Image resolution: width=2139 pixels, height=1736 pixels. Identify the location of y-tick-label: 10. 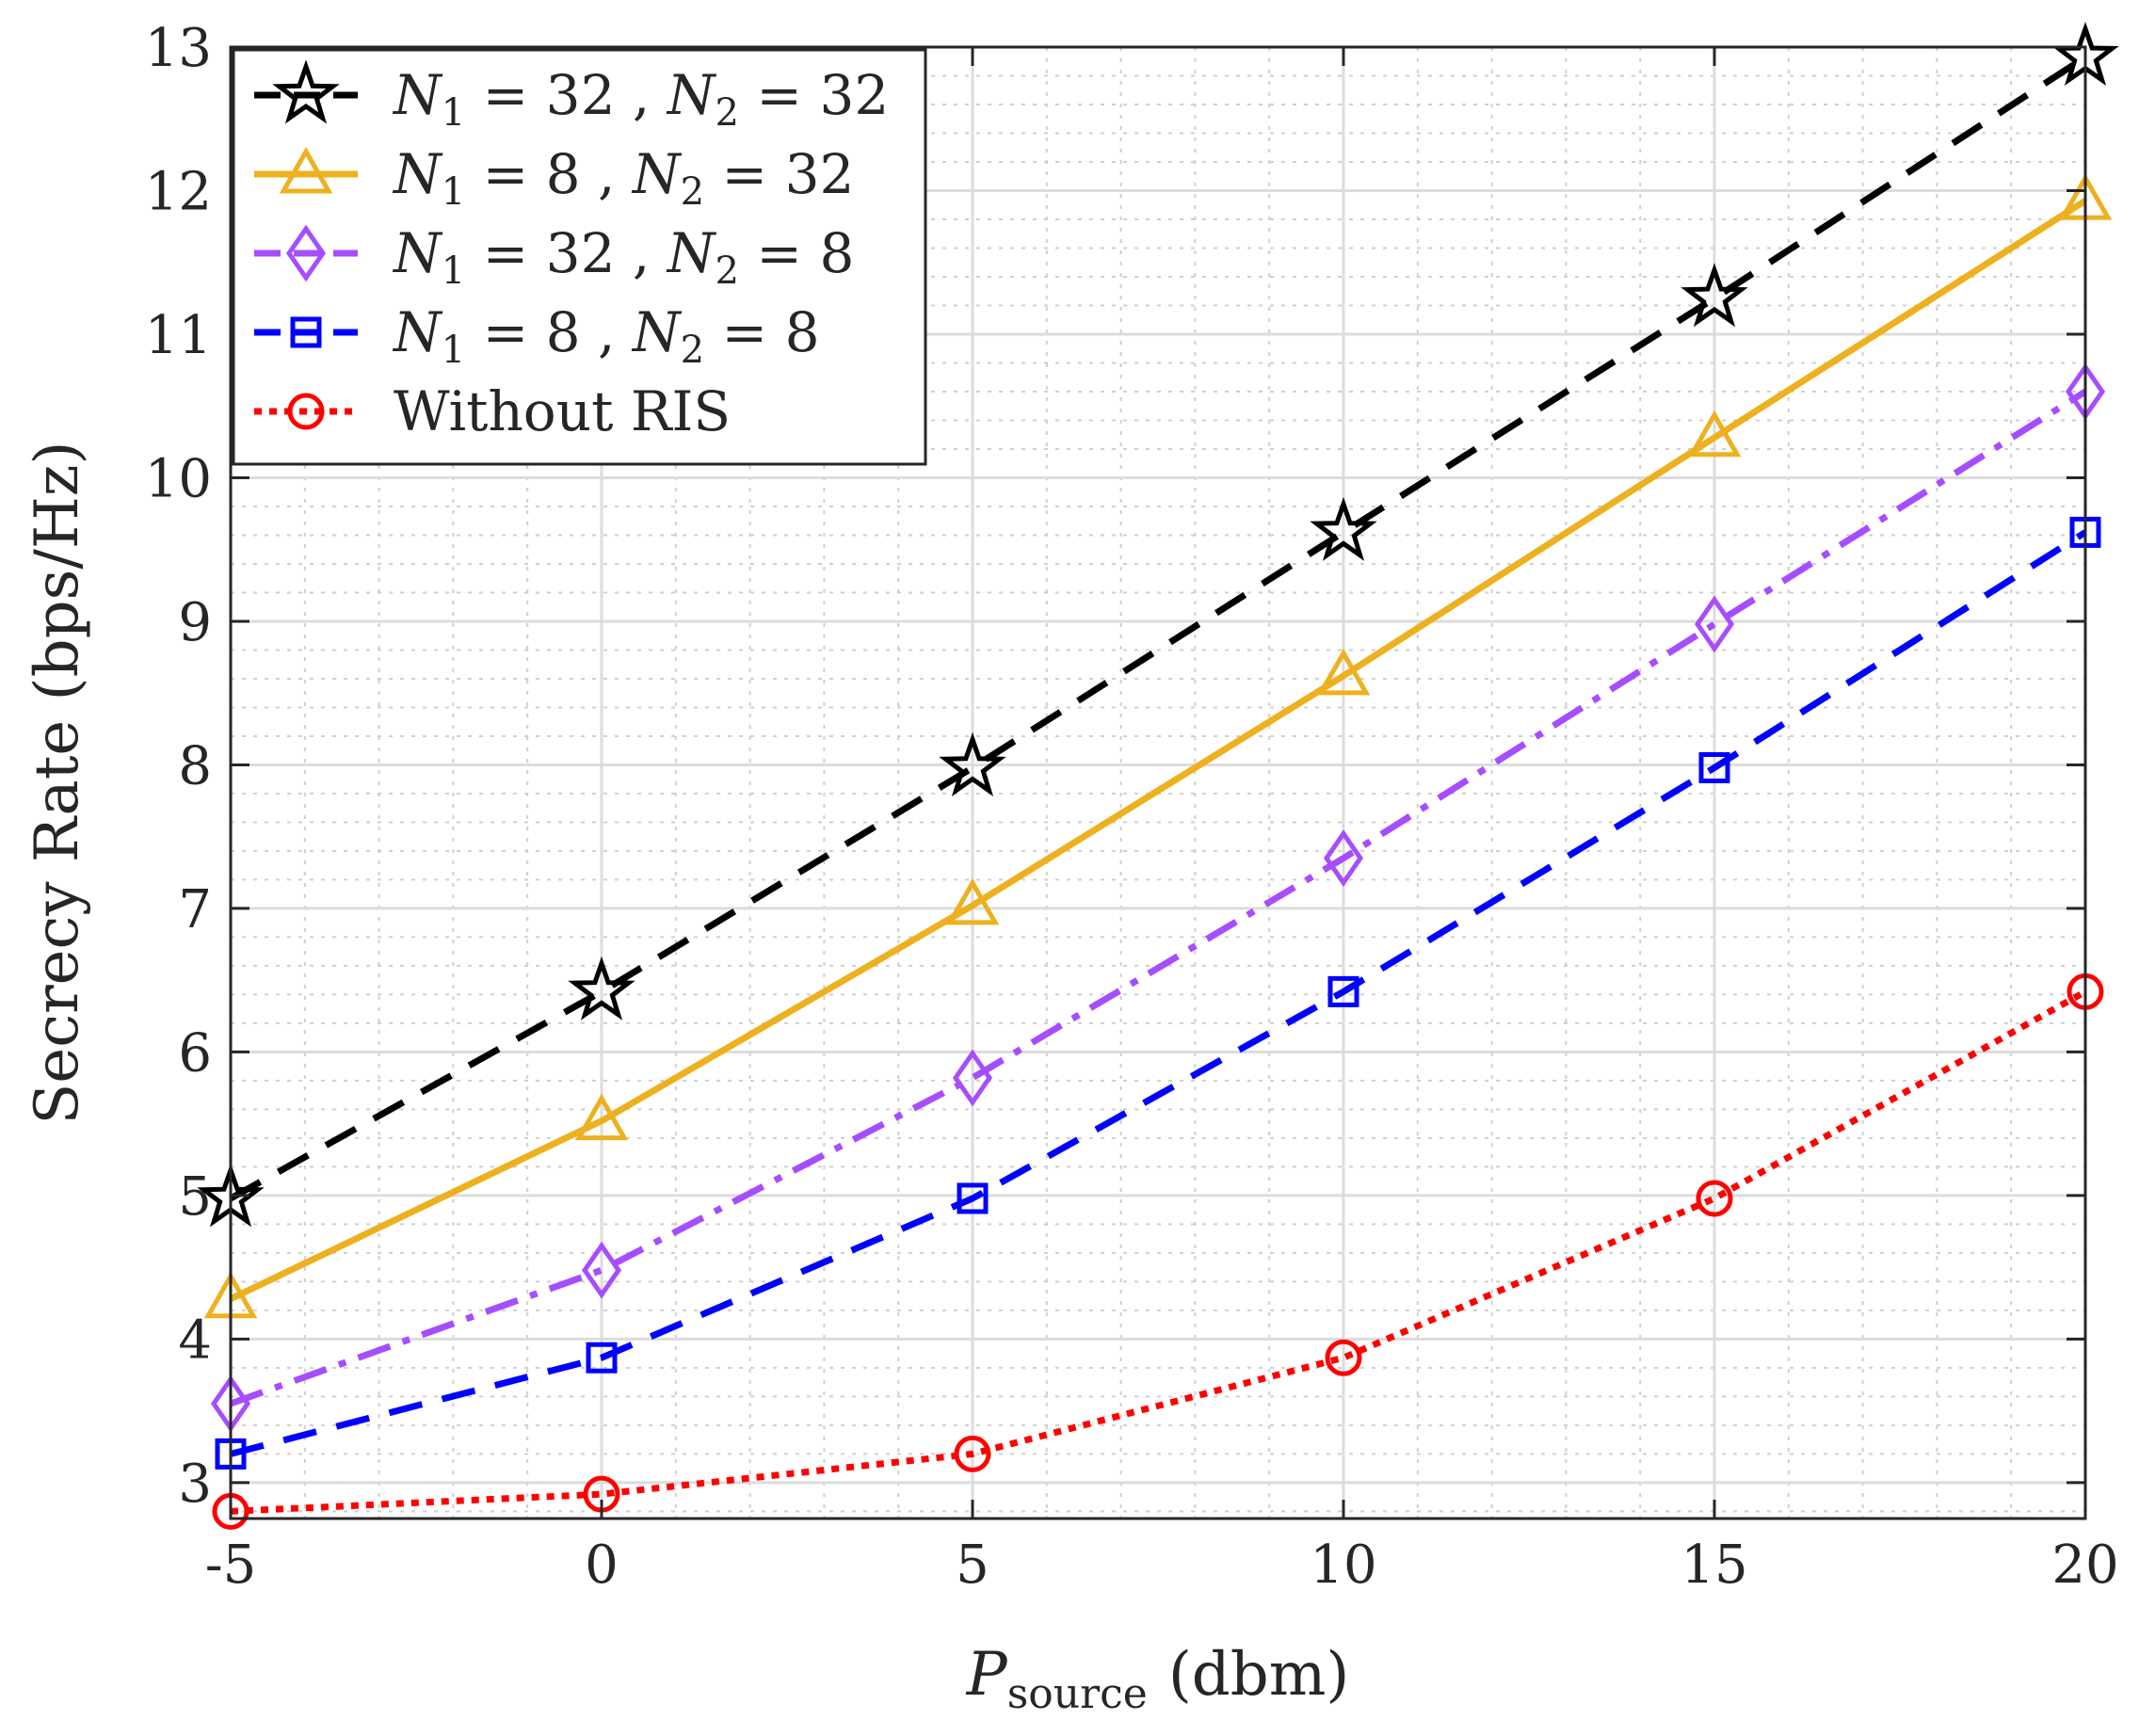
(178, 478).